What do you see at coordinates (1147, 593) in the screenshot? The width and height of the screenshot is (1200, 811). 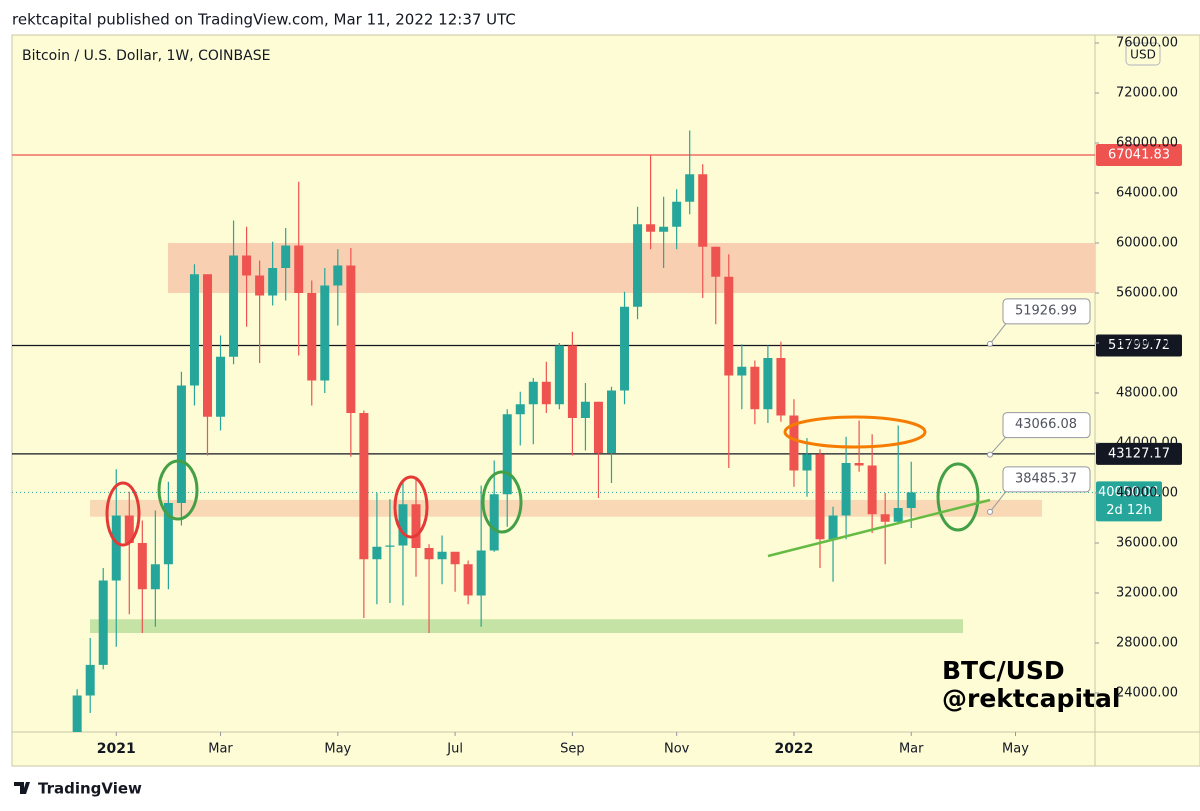 I see `y-tick-label: 32000.00` at bounding box center [1147, 593].